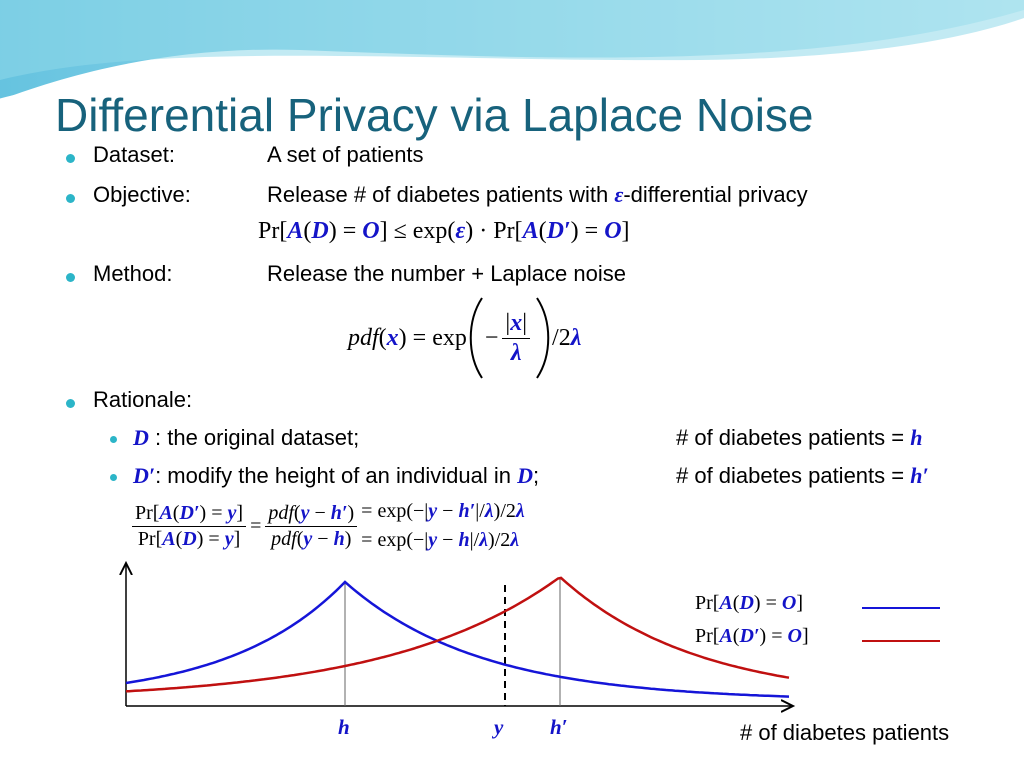  I want to click on exp-line: = exp(−|y − h|/λ)/2λ, so click(443, 540).